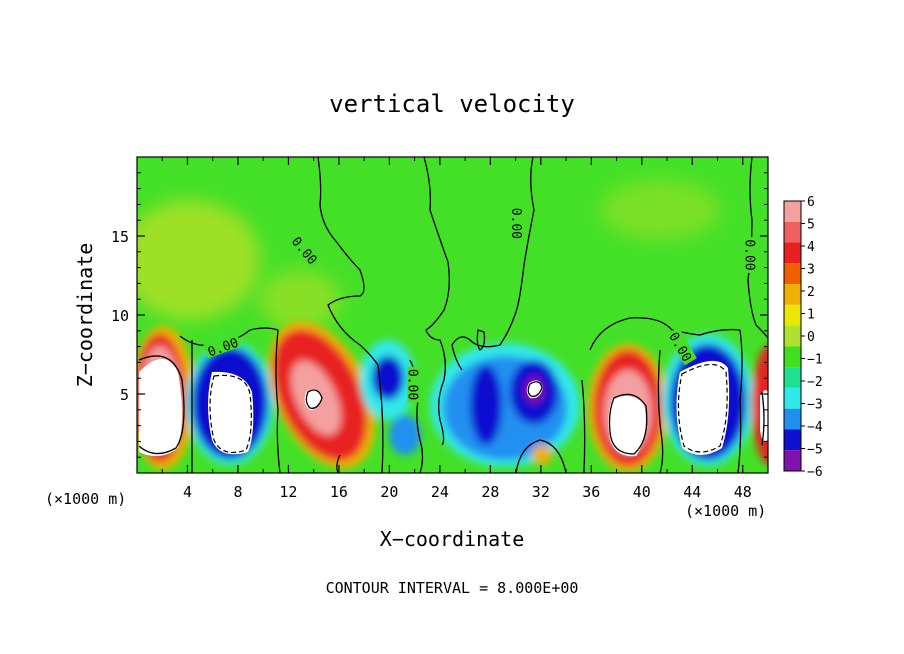 This screenshot has height=654, width=904. I want to click on colorbar-label: −4, so click(815, 427).